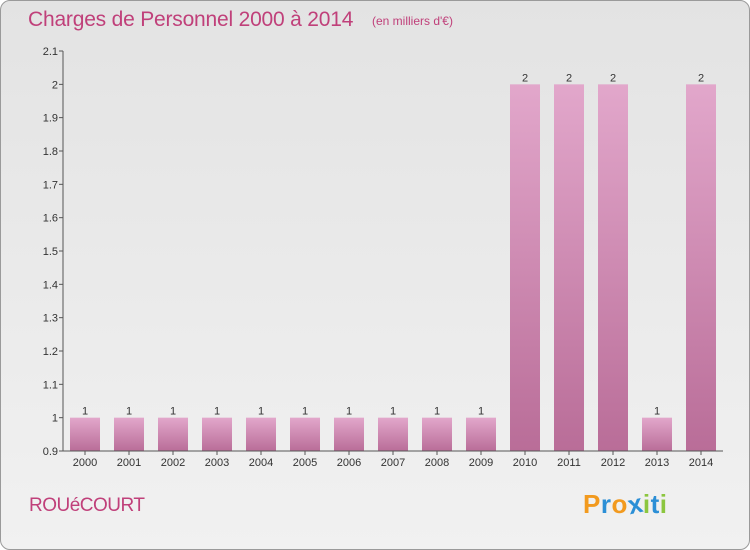 The image size is (750, 550). I want to click on y-tick-label: 0.9, so click(50, 452).